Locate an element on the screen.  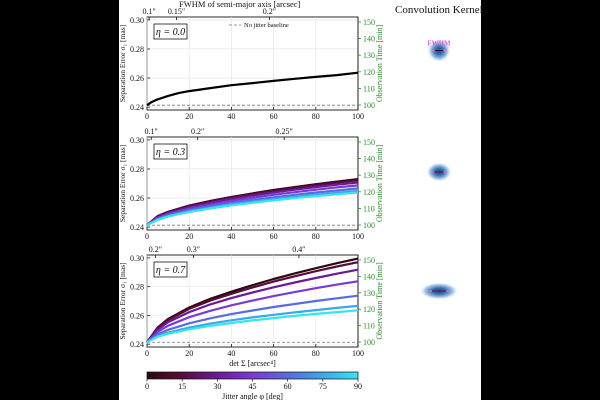
colorbar-tick-label: 90 is located at coordinates (358, 386).